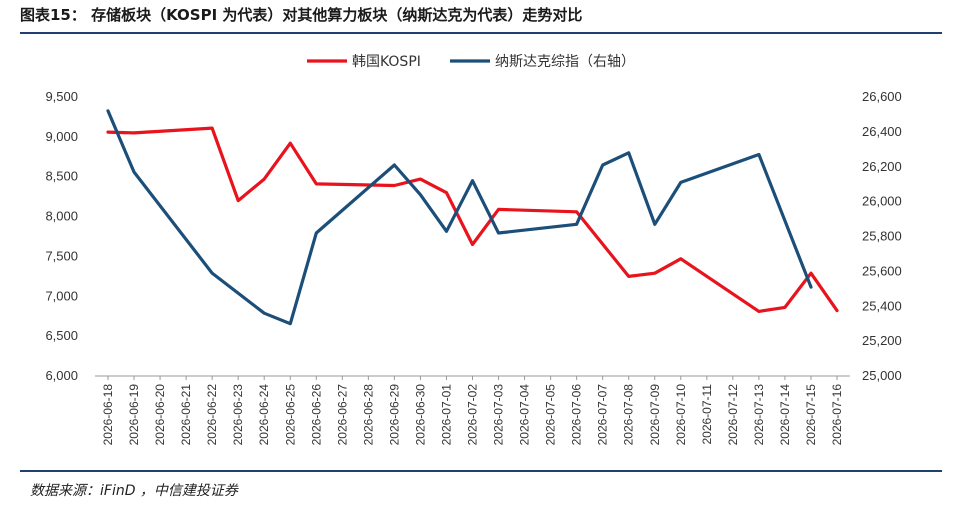 The width and height of the screenshot is (960, 507). I want to click on x-tick-label: 2026-07-05, so click(551, 415).